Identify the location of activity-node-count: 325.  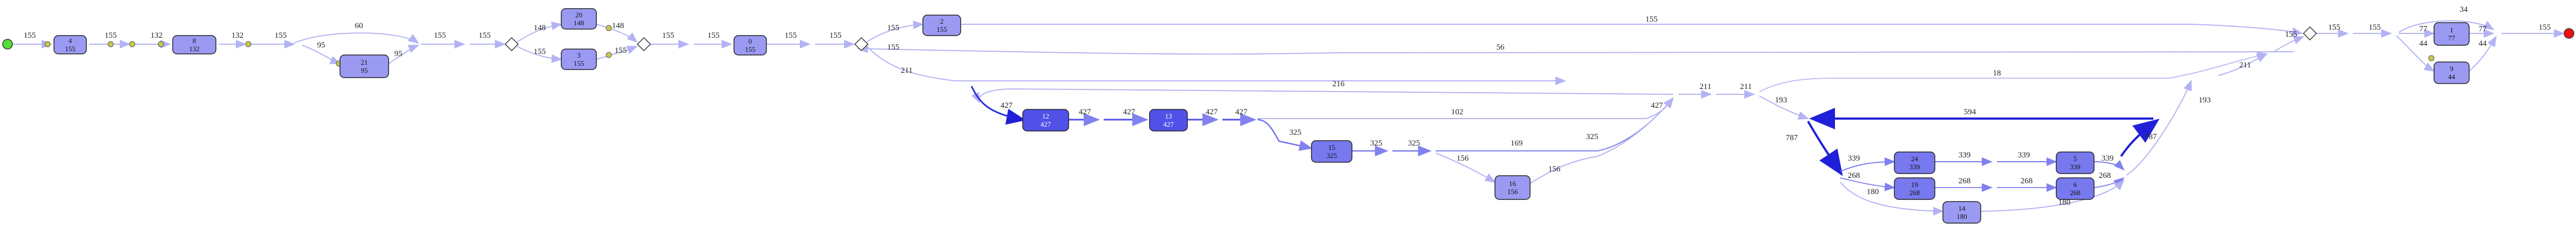
(1332, 155).